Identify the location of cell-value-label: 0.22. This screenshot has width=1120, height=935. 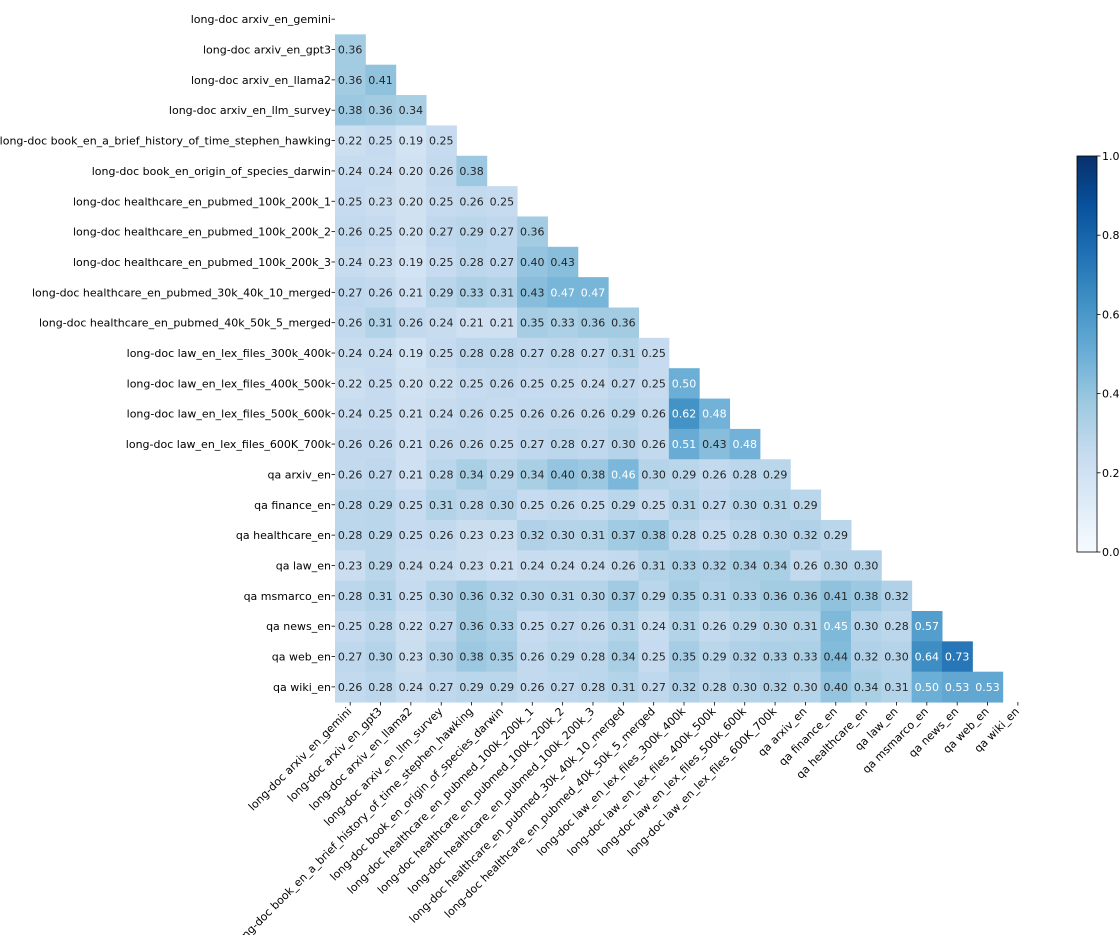
(411, 626).